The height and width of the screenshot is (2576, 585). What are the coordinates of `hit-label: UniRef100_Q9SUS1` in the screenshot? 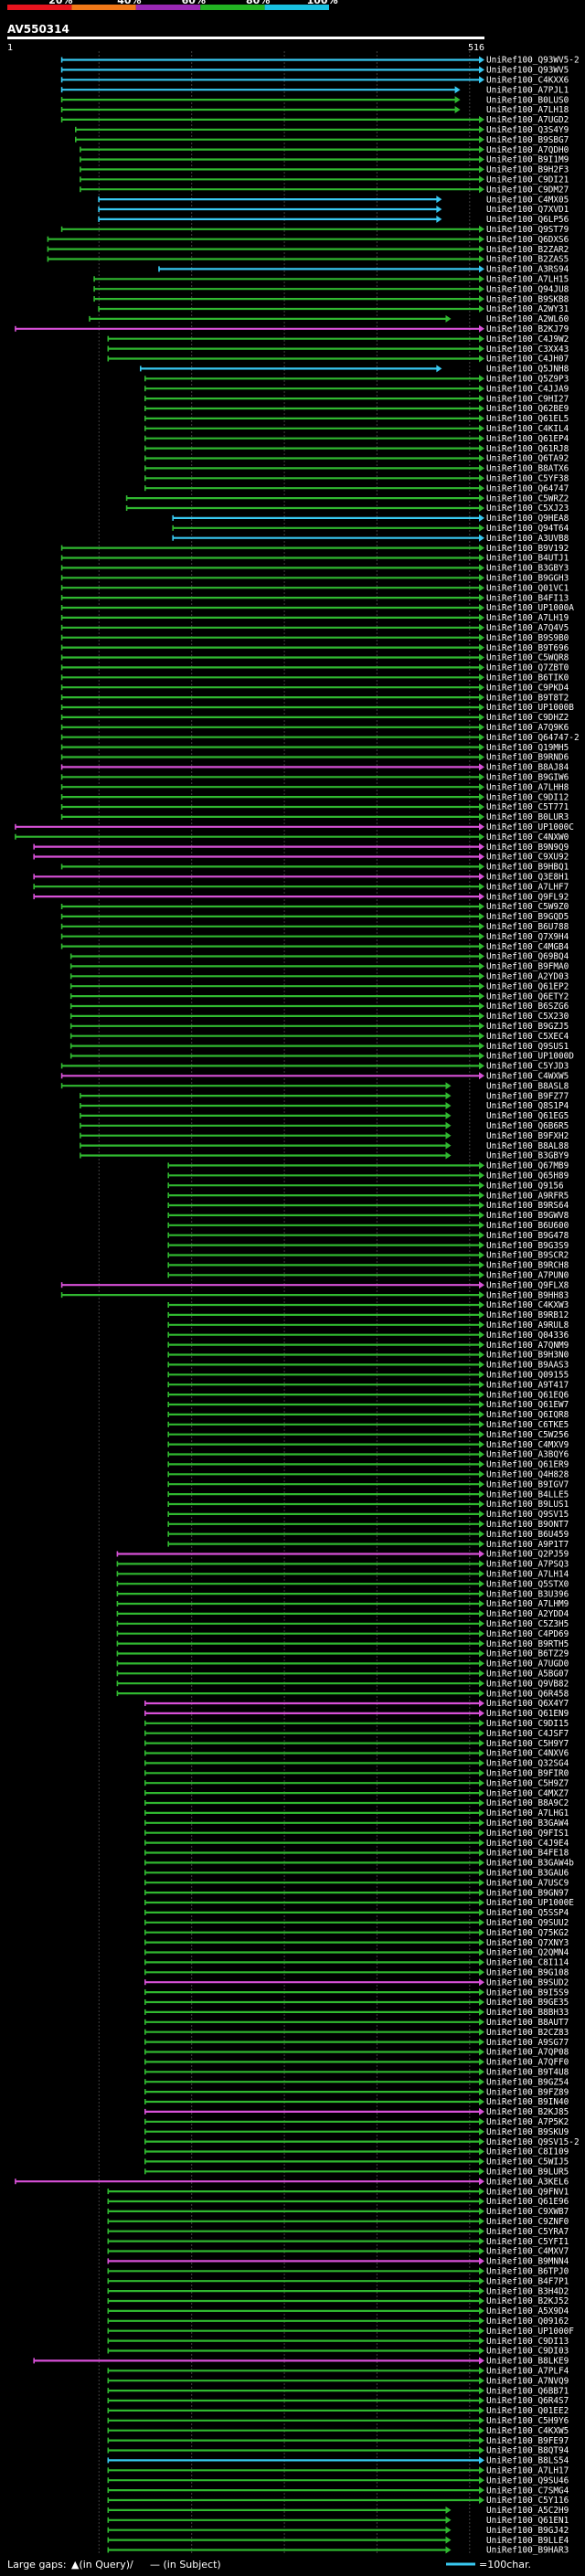 It's located at (528, 1047).